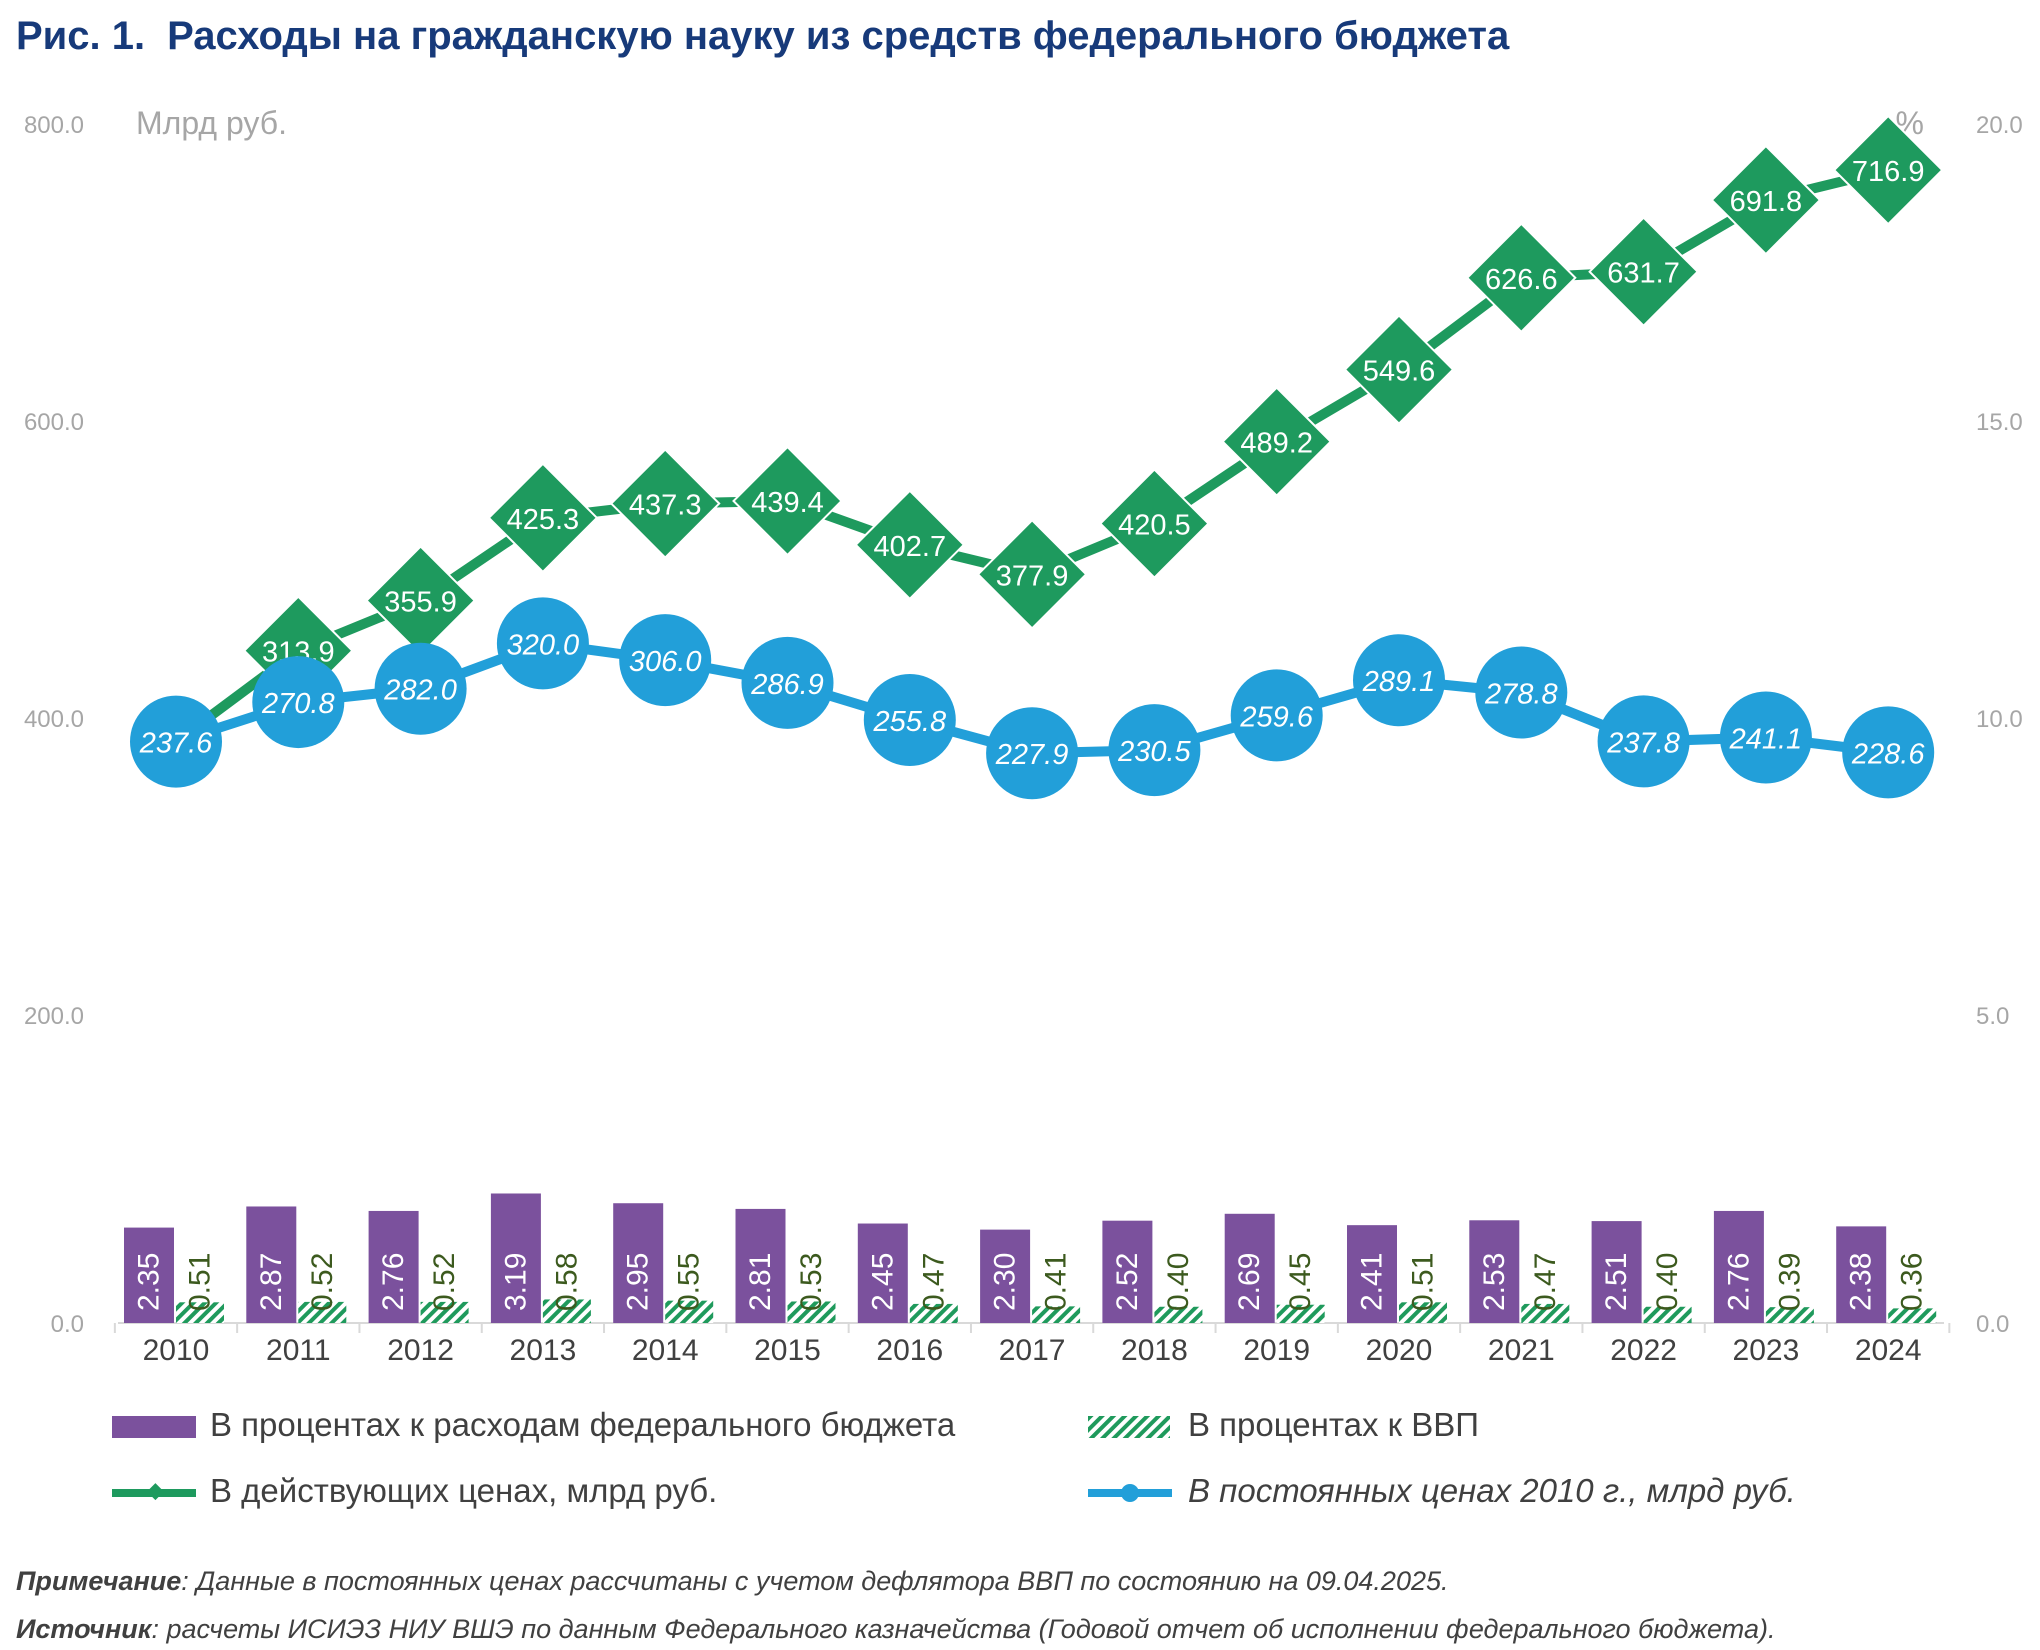  Describe the element at coordinates (1999, 125) in the screenshot. I see `right-axis-tick-label: 20.0` at that location.